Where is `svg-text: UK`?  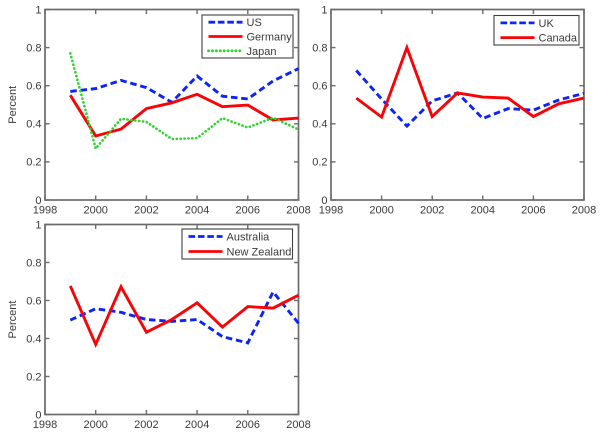
svg-text: UK is located at coordinates (547, 24).